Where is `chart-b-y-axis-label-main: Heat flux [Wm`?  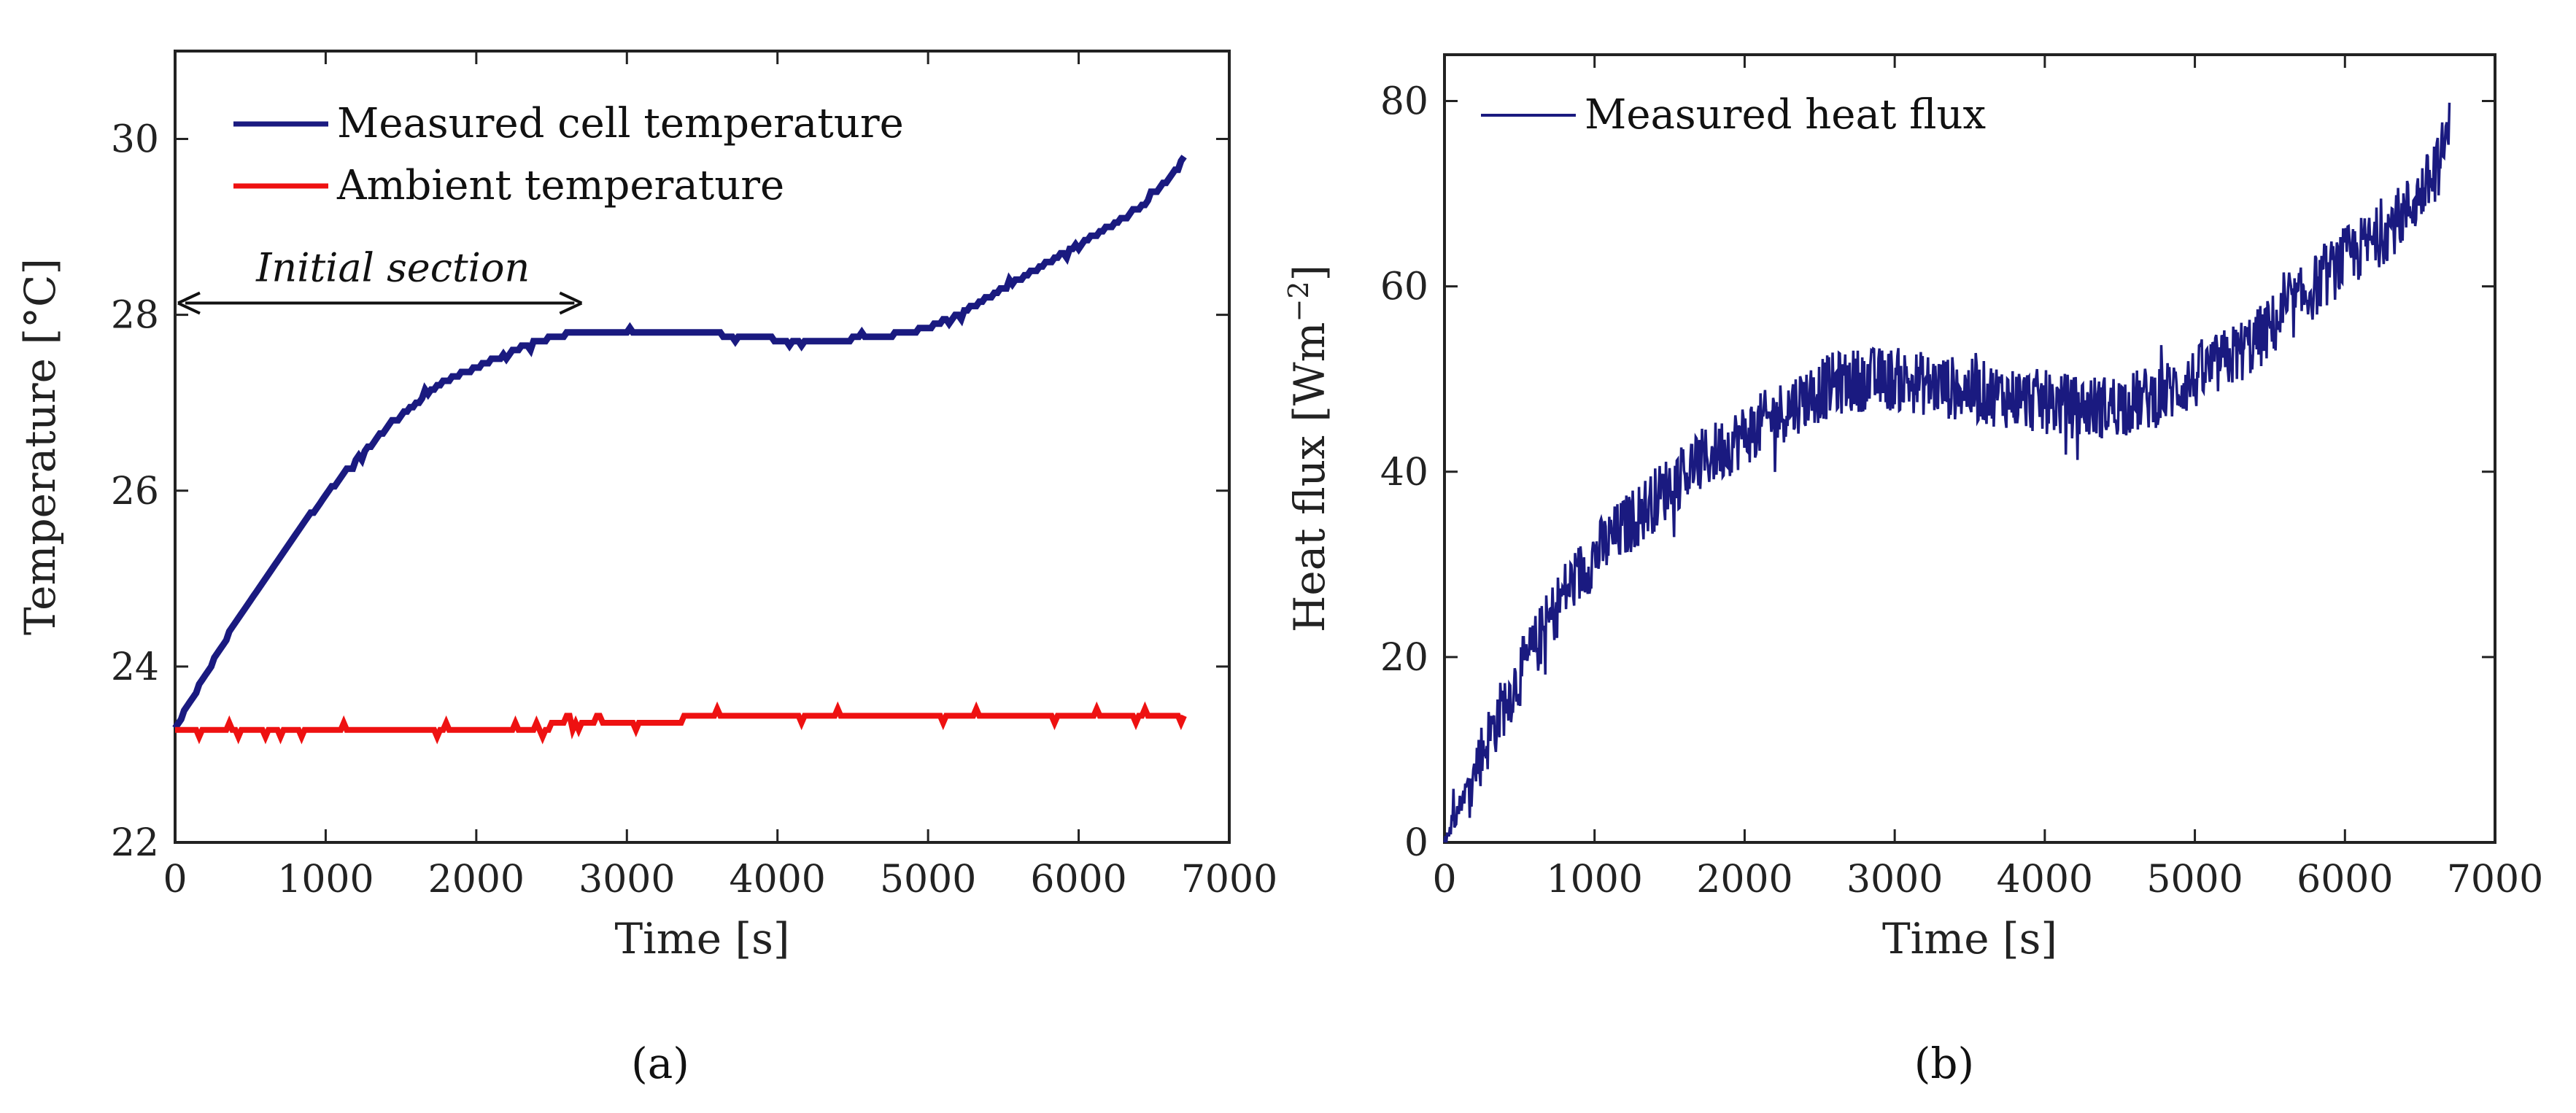
chart-b-y-axis-label-main: Heat flux [Wm is located at coordinates (1309, 477).